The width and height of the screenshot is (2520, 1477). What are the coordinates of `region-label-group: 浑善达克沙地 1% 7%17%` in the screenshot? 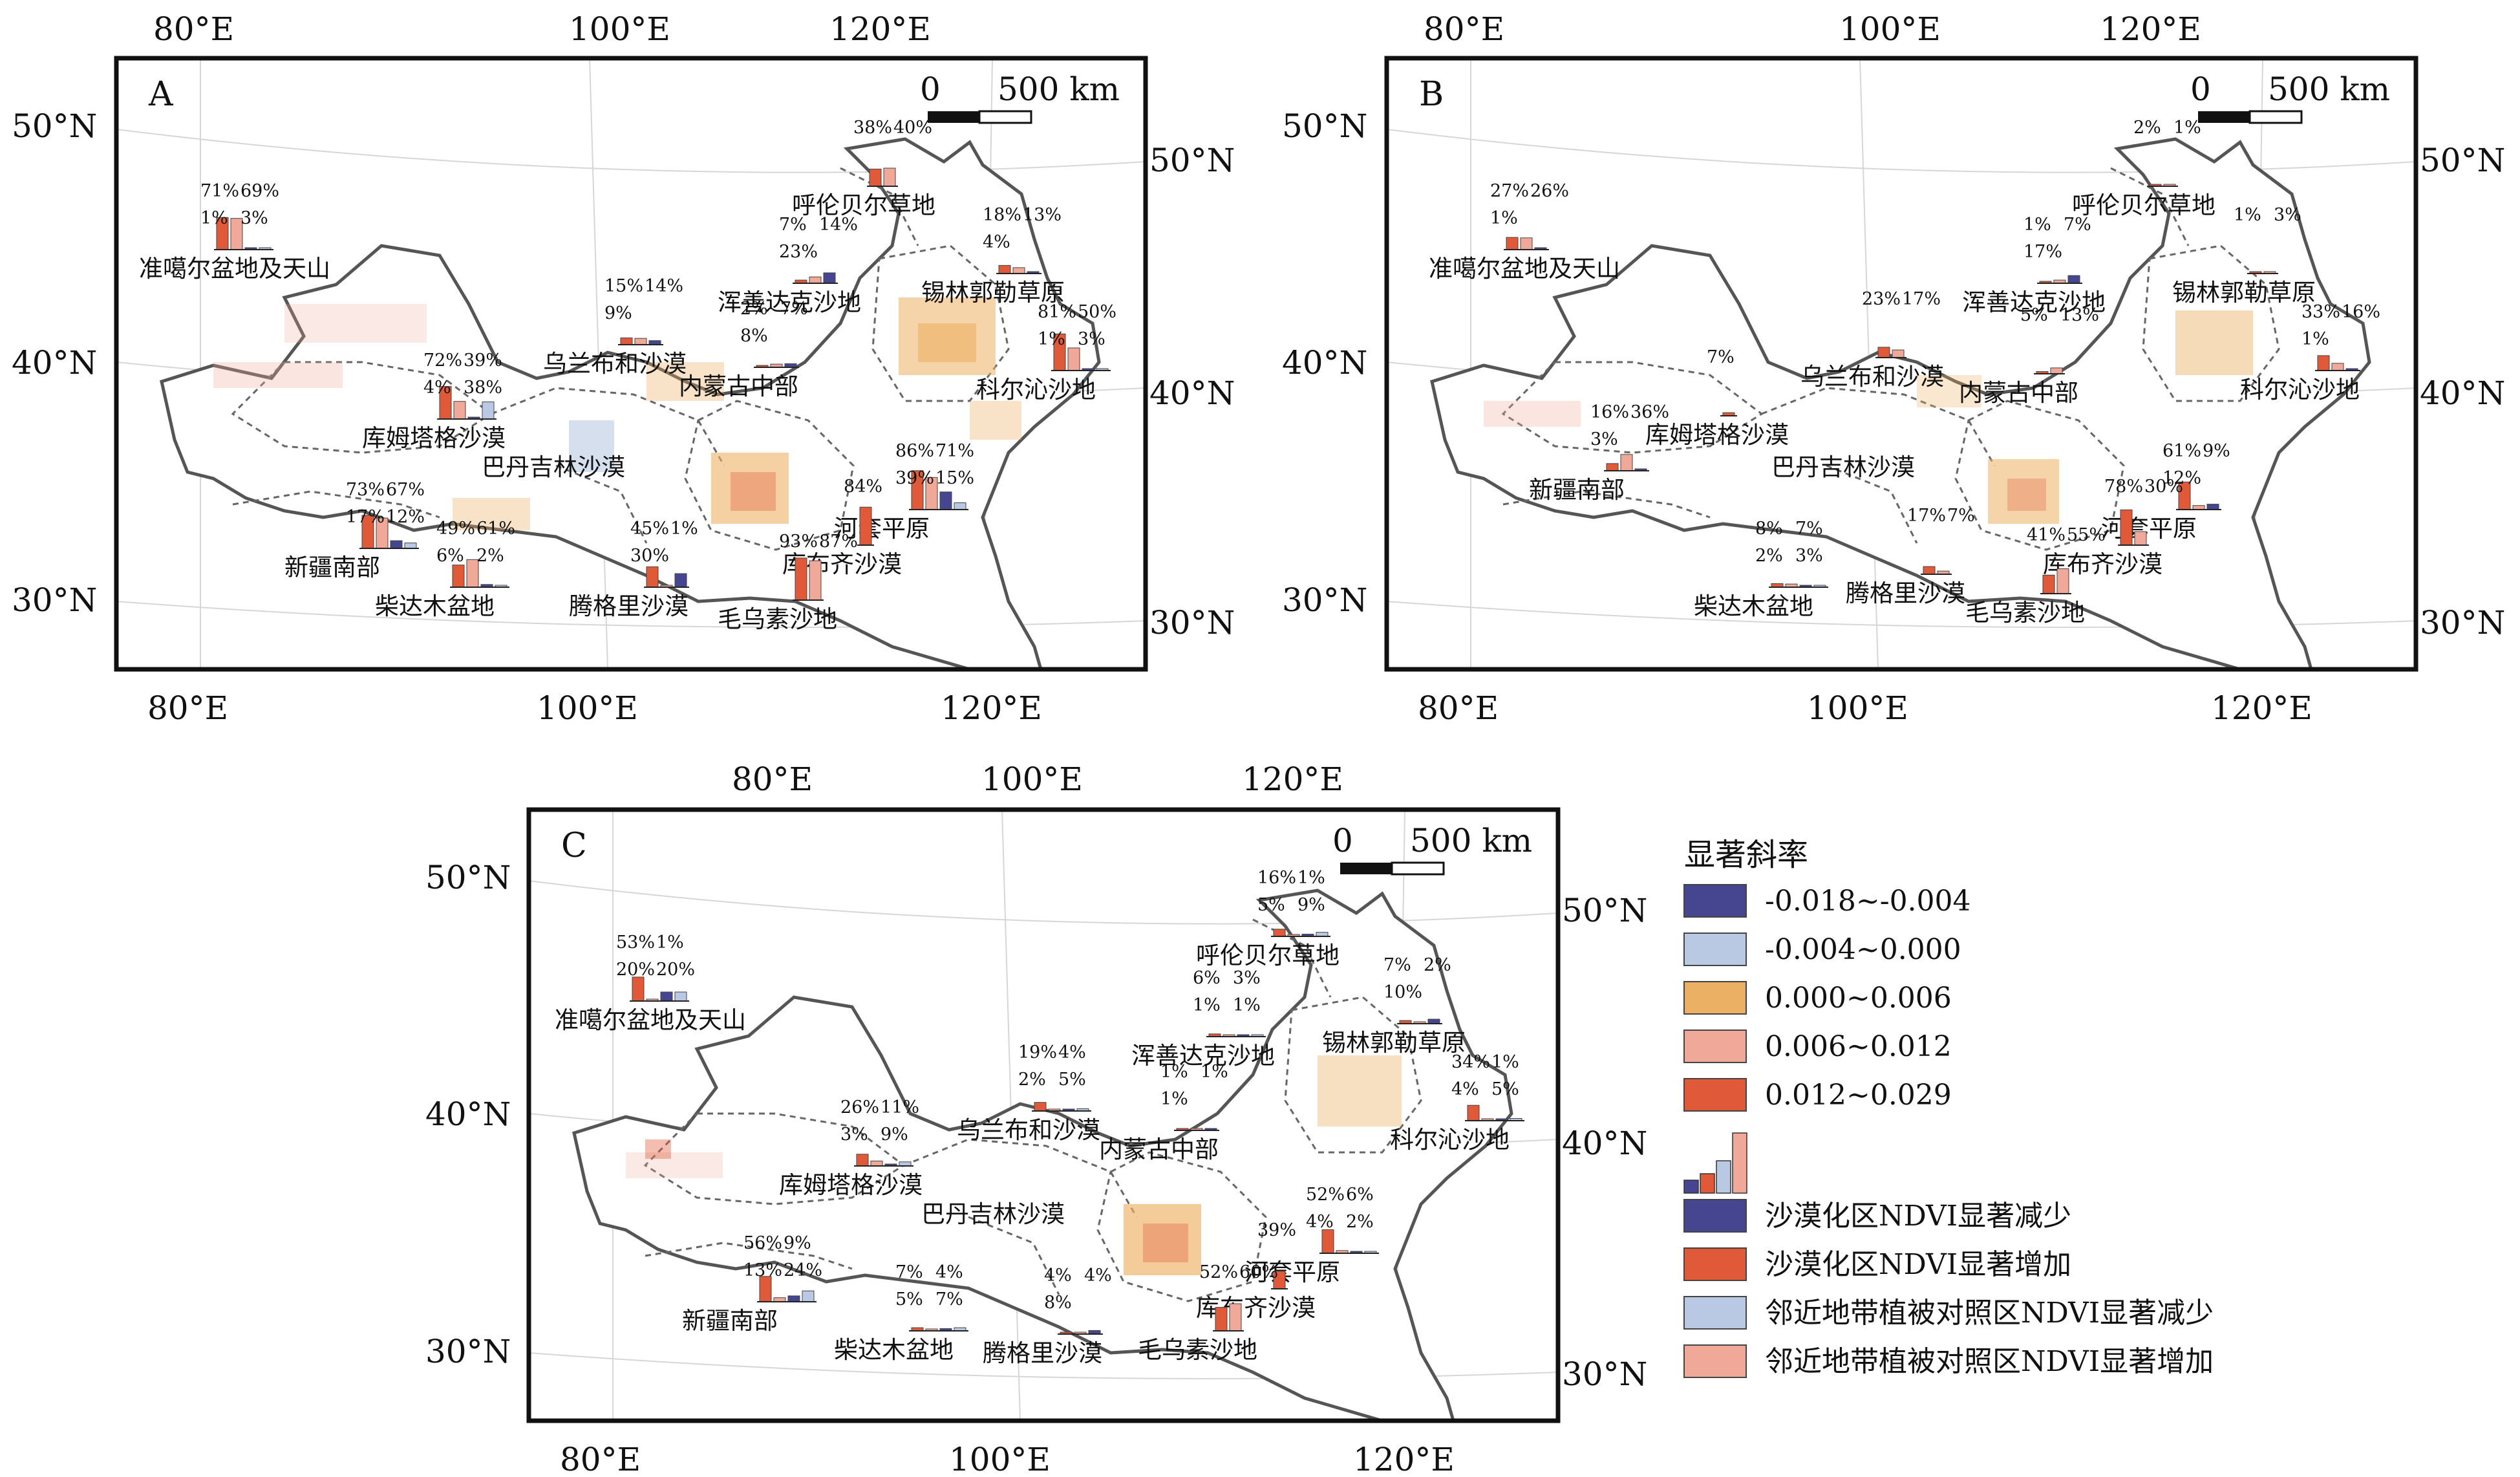 It's located at (2034, 265).